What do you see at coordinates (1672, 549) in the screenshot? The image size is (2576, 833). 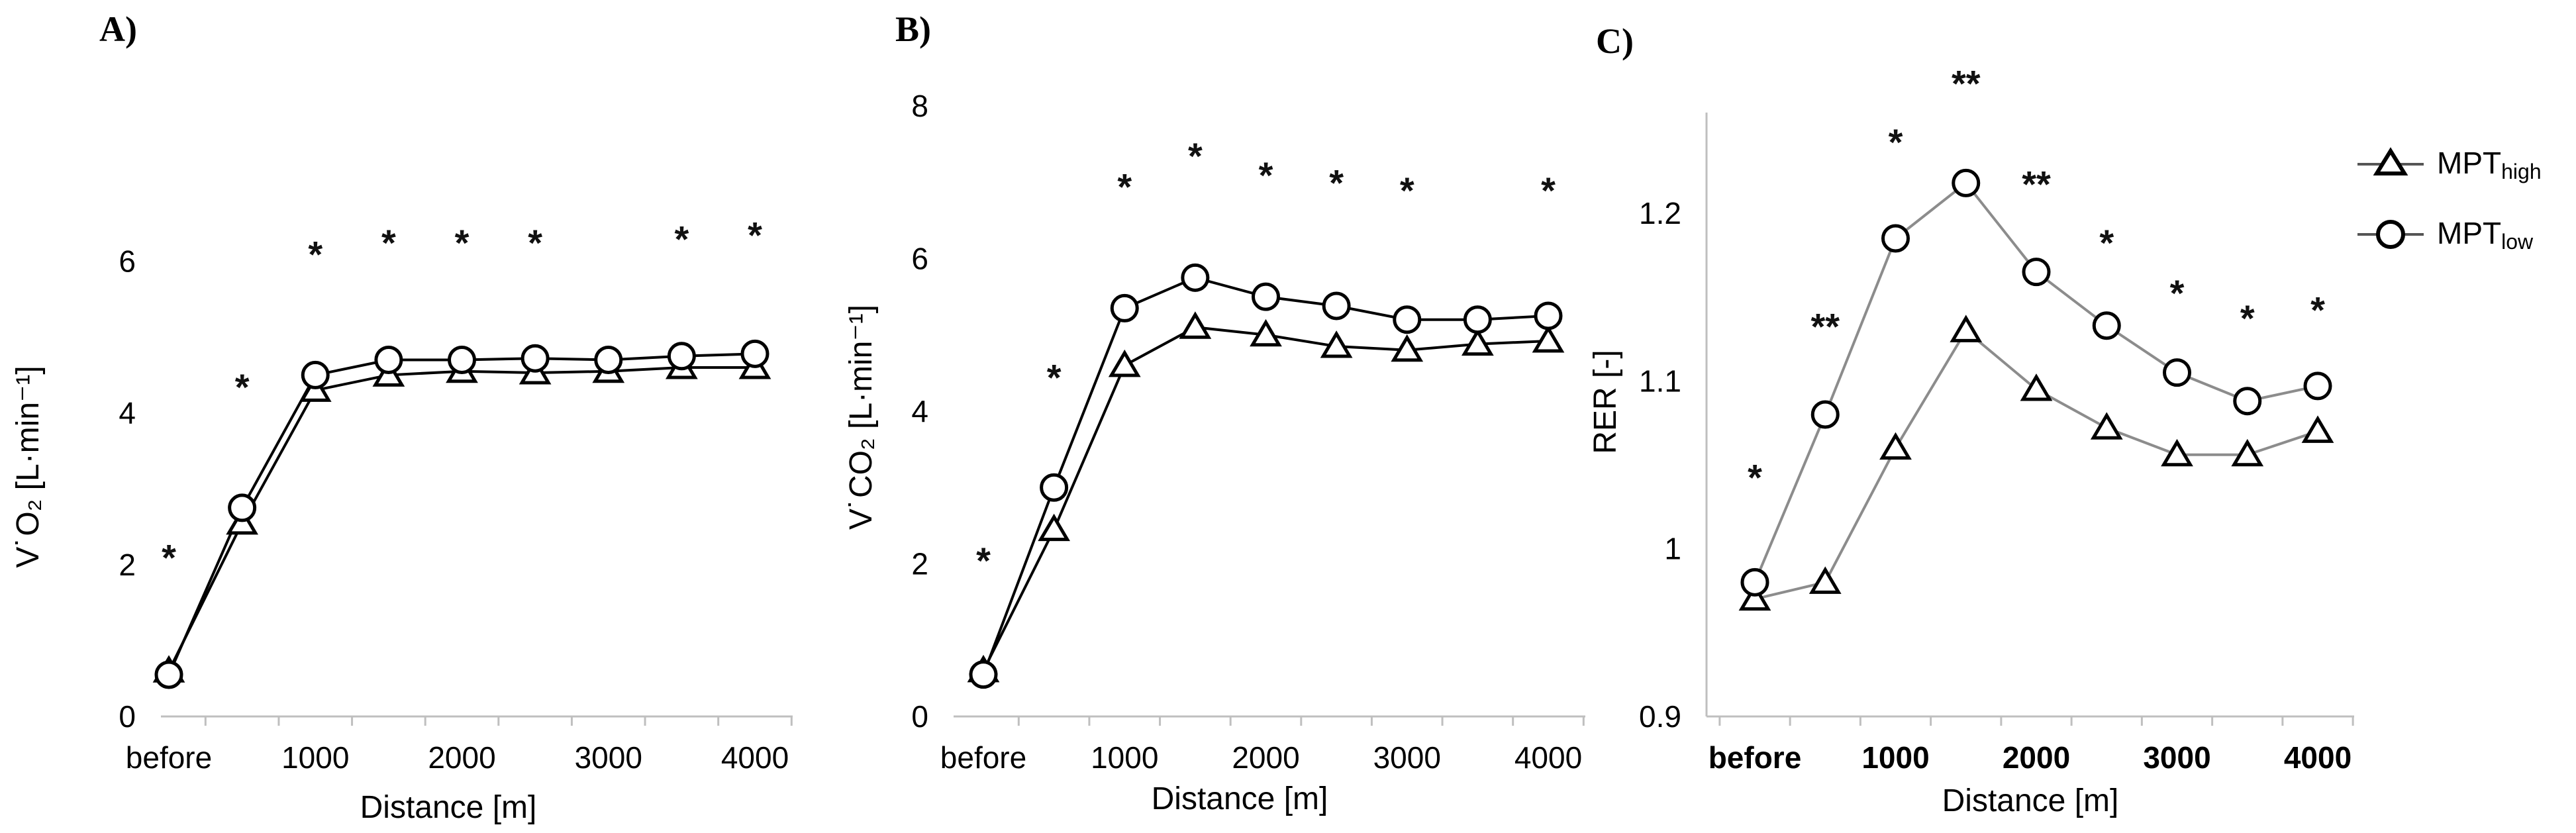 I see `y-tick-label: 1` at bounding box center [1672, 549].